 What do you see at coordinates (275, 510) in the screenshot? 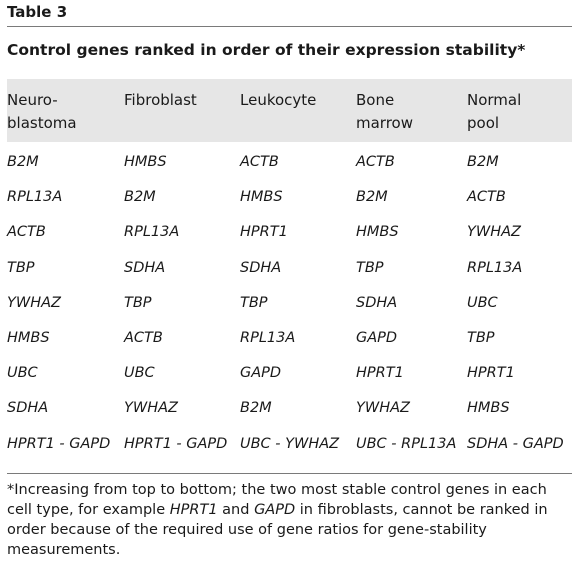
I see `footnote-gene: GAPD` at bounding box center [275, 510].